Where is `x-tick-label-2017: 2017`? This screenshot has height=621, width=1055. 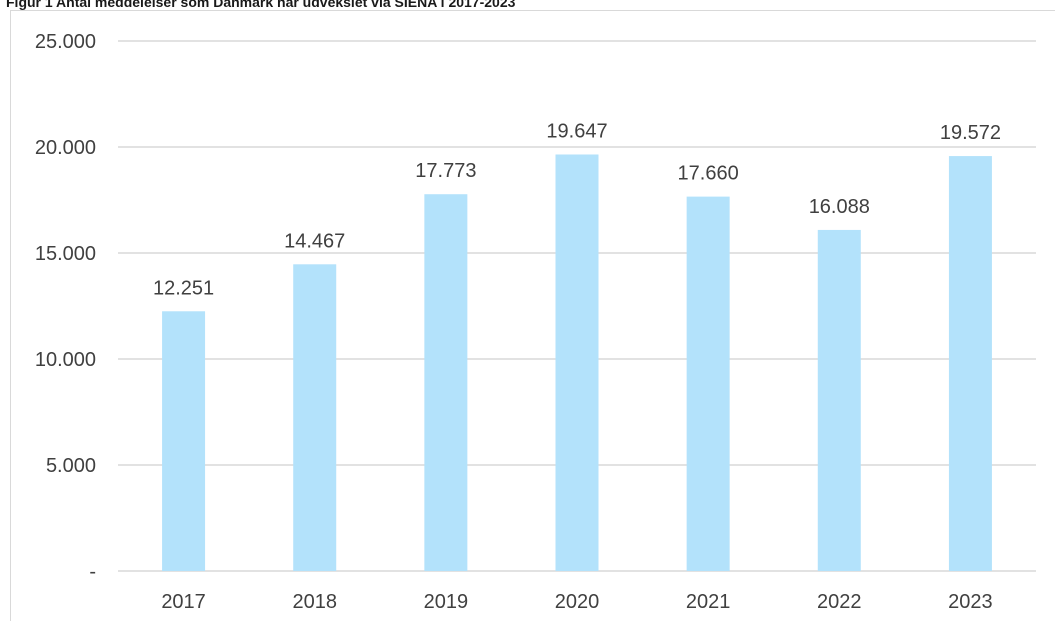 x-tick-label-2017: 2017 is located at coordinates (183, 602).